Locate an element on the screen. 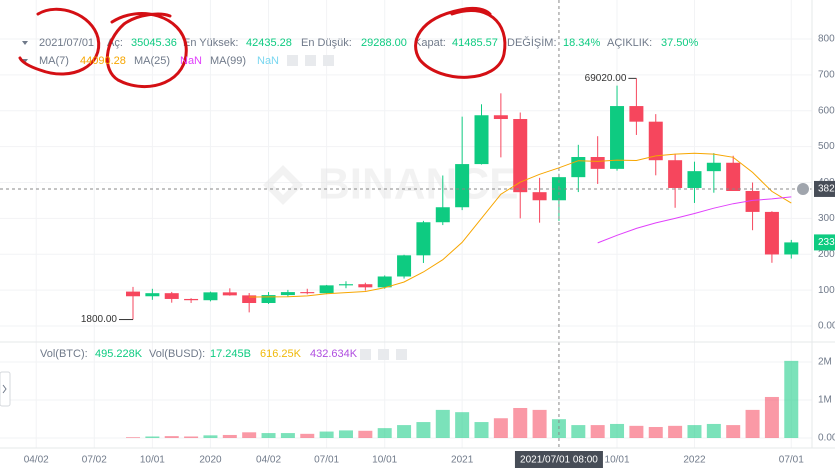  ma-name: MA(7) is located at coordinates (54, 61).